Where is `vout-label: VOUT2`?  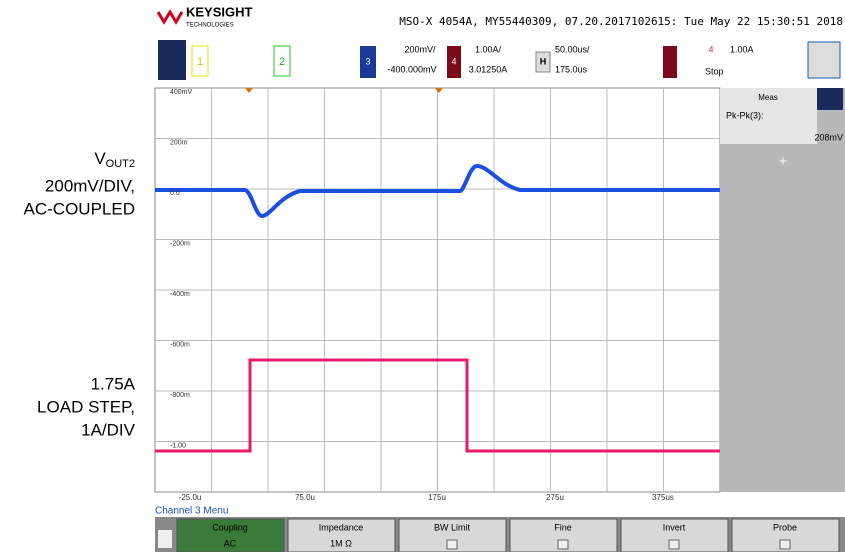 vout-label: VOUT2 is located at coordinates (114, 159).